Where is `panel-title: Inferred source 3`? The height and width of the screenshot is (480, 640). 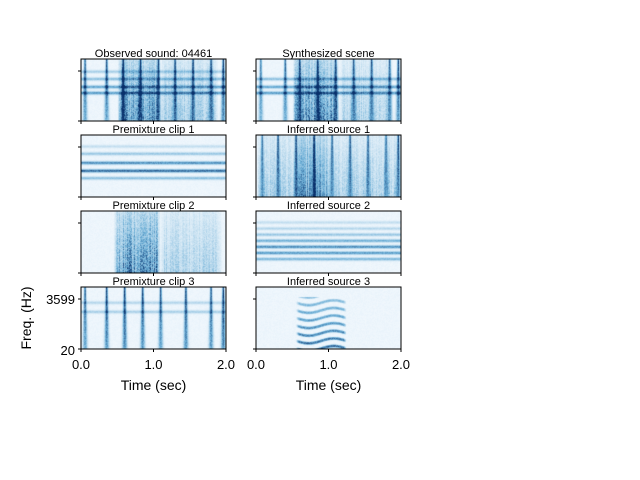
panel-title: Inferred source 3 is located at coordinates (328, 282).